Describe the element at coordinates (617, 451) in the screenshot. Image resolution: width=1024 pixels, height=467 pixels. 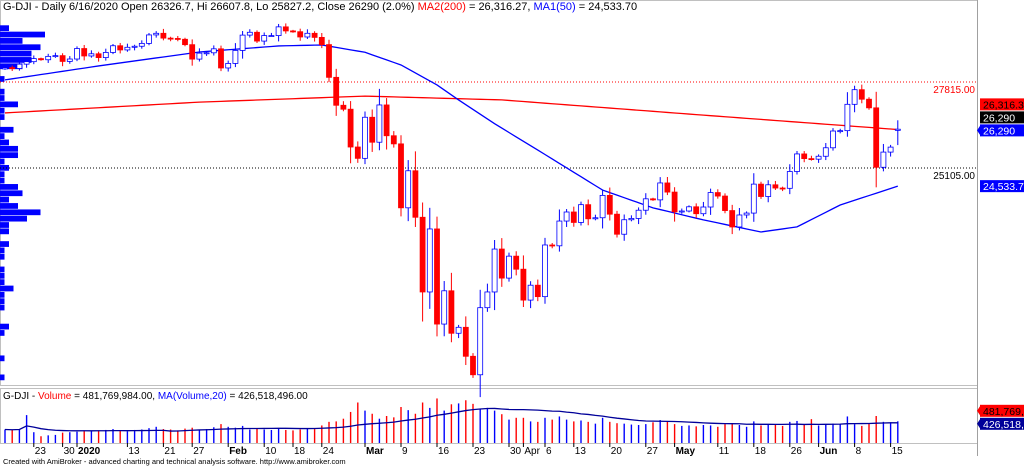
I see `x-tick-label: 20` at that location.